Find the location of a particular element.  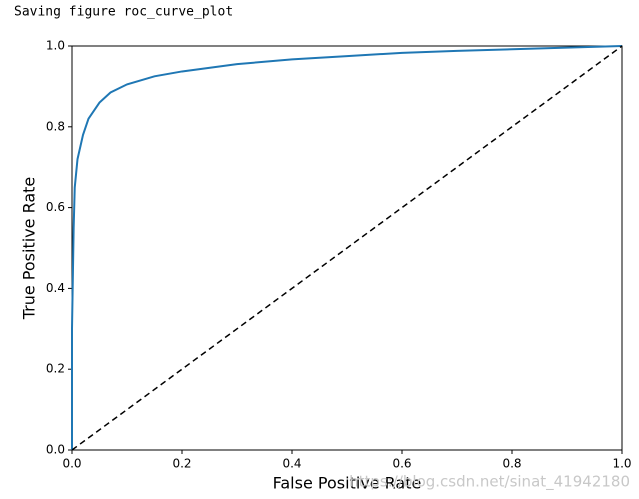

y-tick-label: 0.0 is located at coordinates (55, 450).